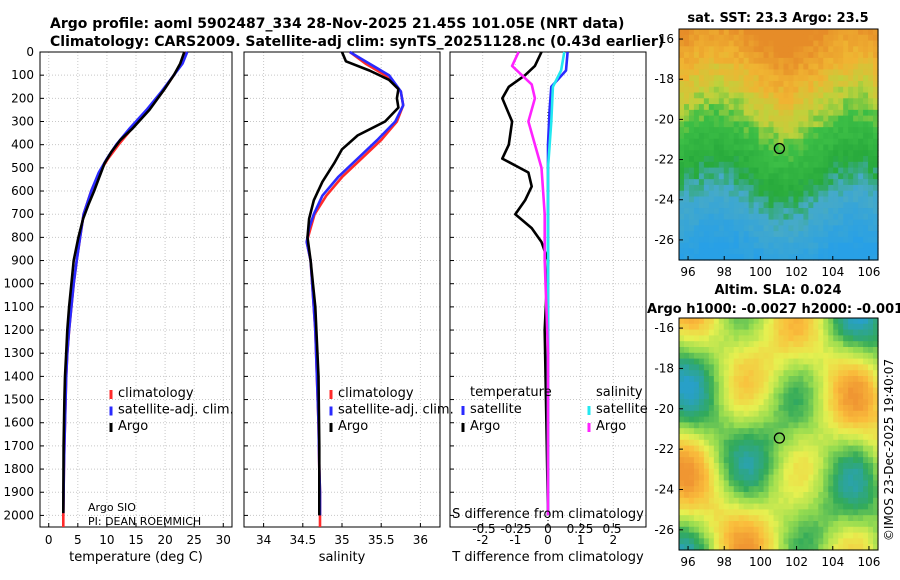 The height and width of the screenshot is (580, 900). I want to click on map-y-tick-label: -22, so click(664, 160).